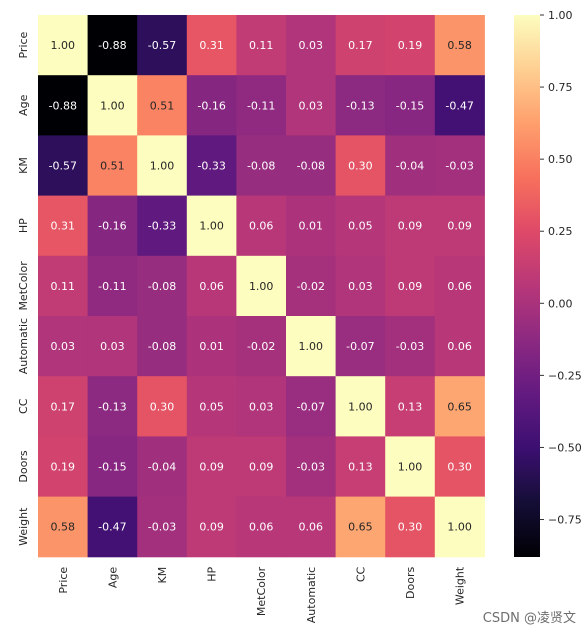 The width and height of the screenshot is (588, 634). Describe the element at coordinates (23, 466) in the screenshot. I see `row-label-Doors: Doors` at that location.